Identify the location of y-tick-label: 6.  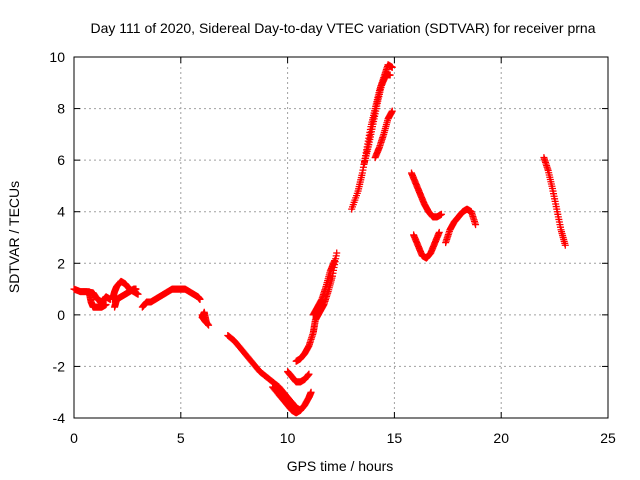
(61, 160).